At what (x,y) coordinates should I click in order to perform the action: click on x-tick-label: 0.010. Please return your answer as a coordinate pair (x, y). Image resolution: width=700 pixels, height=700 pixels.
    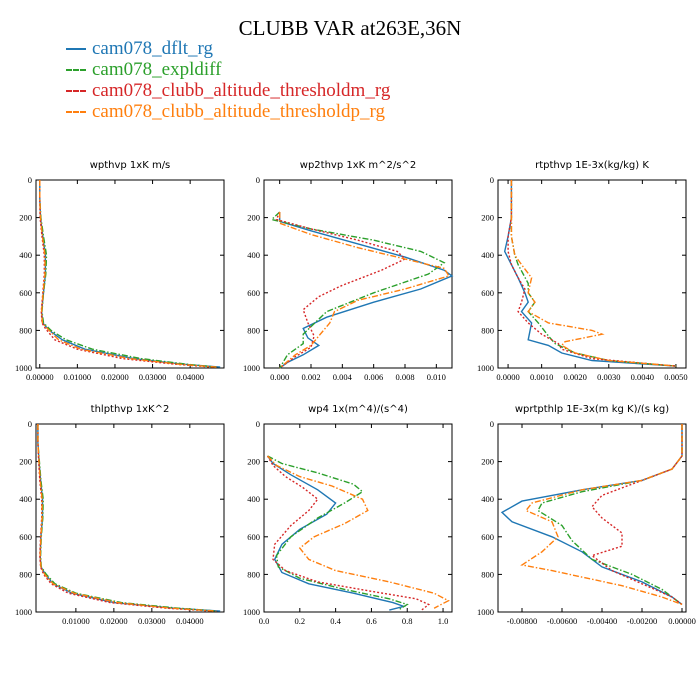
    Looking at the image, I should click on (436, 377).